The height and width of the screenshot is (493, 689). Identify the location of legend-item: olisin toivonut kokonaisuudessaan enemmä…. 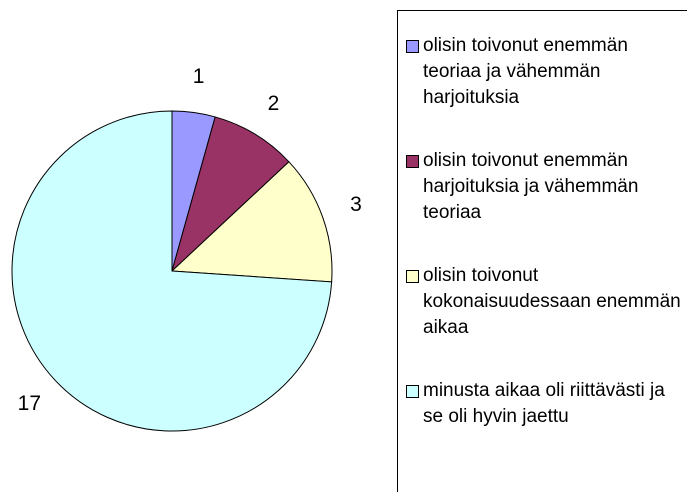
(547, 302).